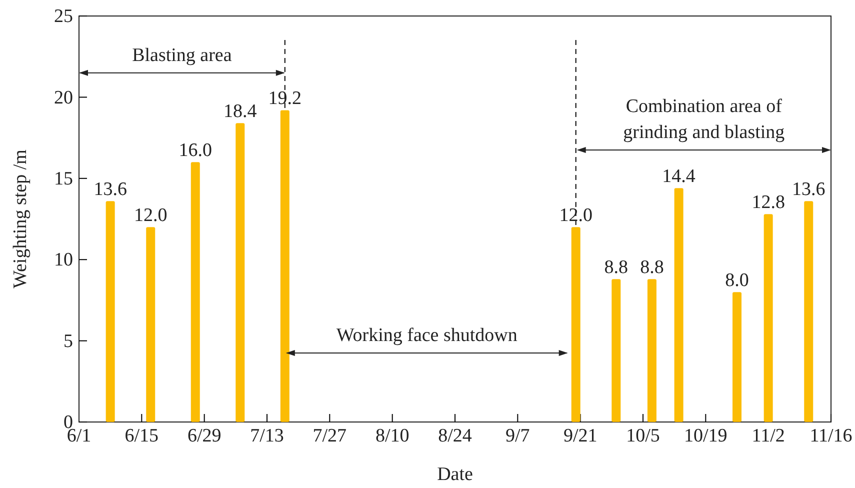 The height and width of the screenshot is (488, 855). I want to click on annotation: Blasting area, so click(182, 55).